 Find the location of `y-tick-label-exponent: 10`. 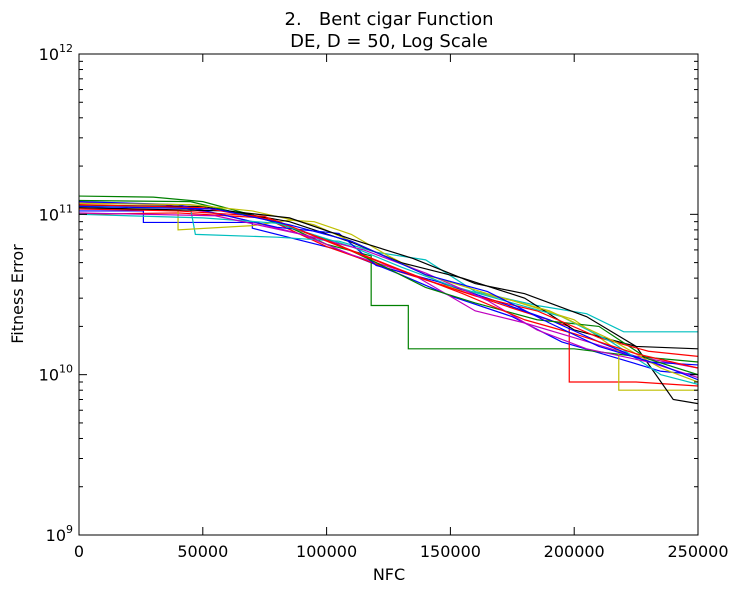

y-tick-label-exponent: 10 is located at coordinates (66, 369).